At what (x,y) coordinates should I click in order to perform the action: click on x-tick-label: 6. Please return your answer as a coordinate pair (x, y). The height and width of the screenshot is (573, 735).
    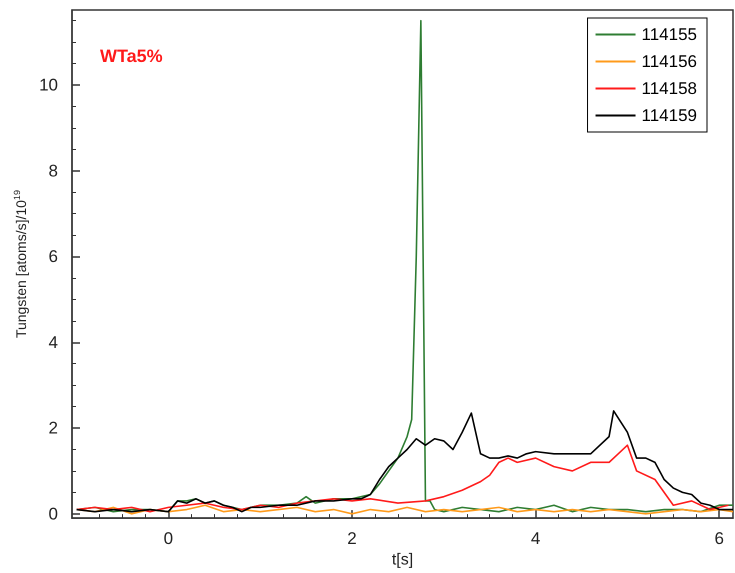
    Looking at the image, I should click on (719, 538).